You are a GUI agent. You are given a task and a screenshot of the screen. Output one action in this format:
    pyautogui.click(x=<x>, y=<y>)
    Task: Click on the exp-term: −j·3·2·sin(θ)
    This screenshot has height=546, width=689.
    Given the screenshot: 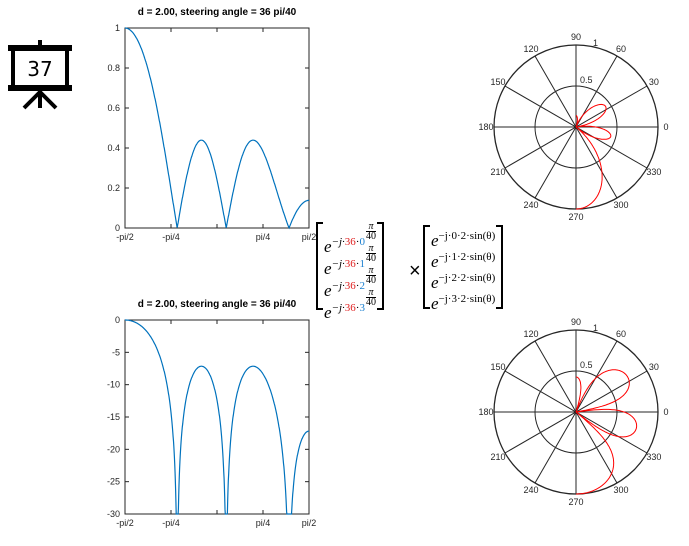 What is the action you would take?
    pyautogui.click(x=467, y=299)
    